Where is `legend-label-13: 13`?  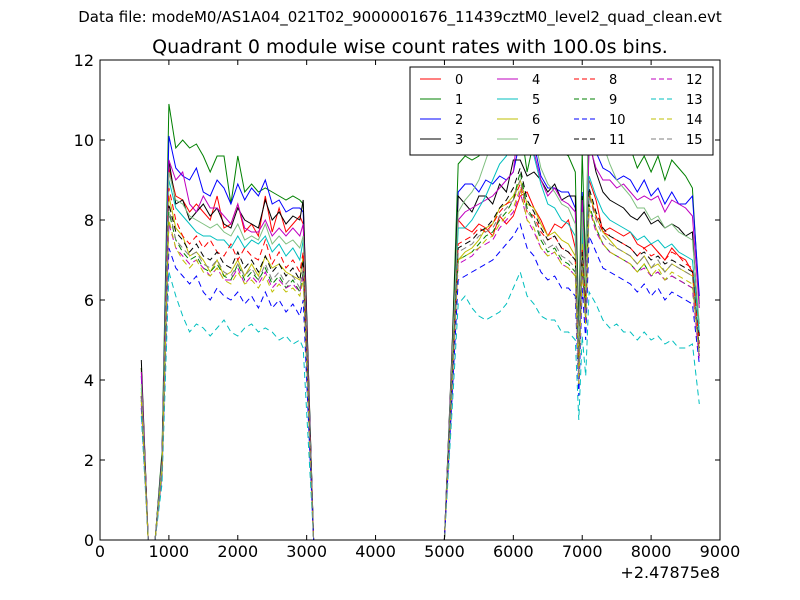 legend-label-13: 13 is located at coordinates (694, 100).